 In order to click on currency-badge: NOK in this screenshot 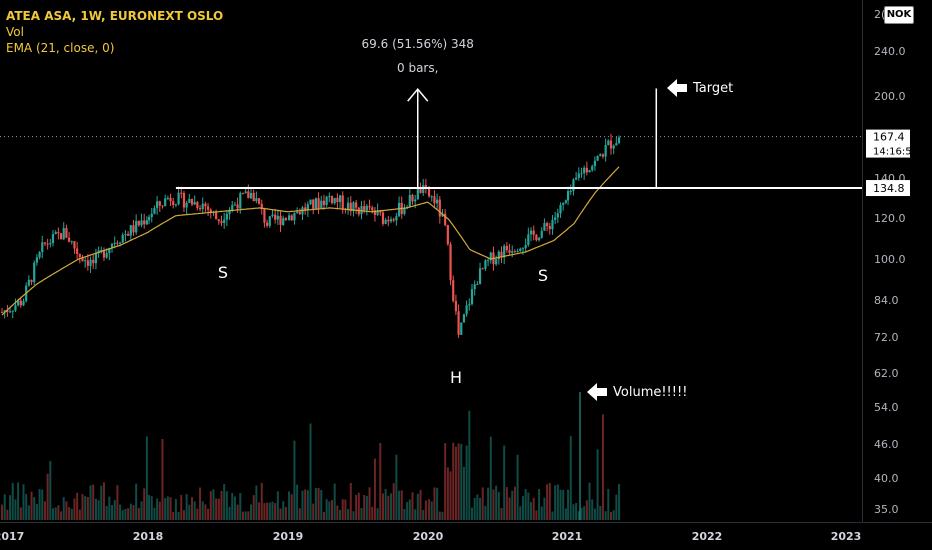, I will do `click(899, 15)`.